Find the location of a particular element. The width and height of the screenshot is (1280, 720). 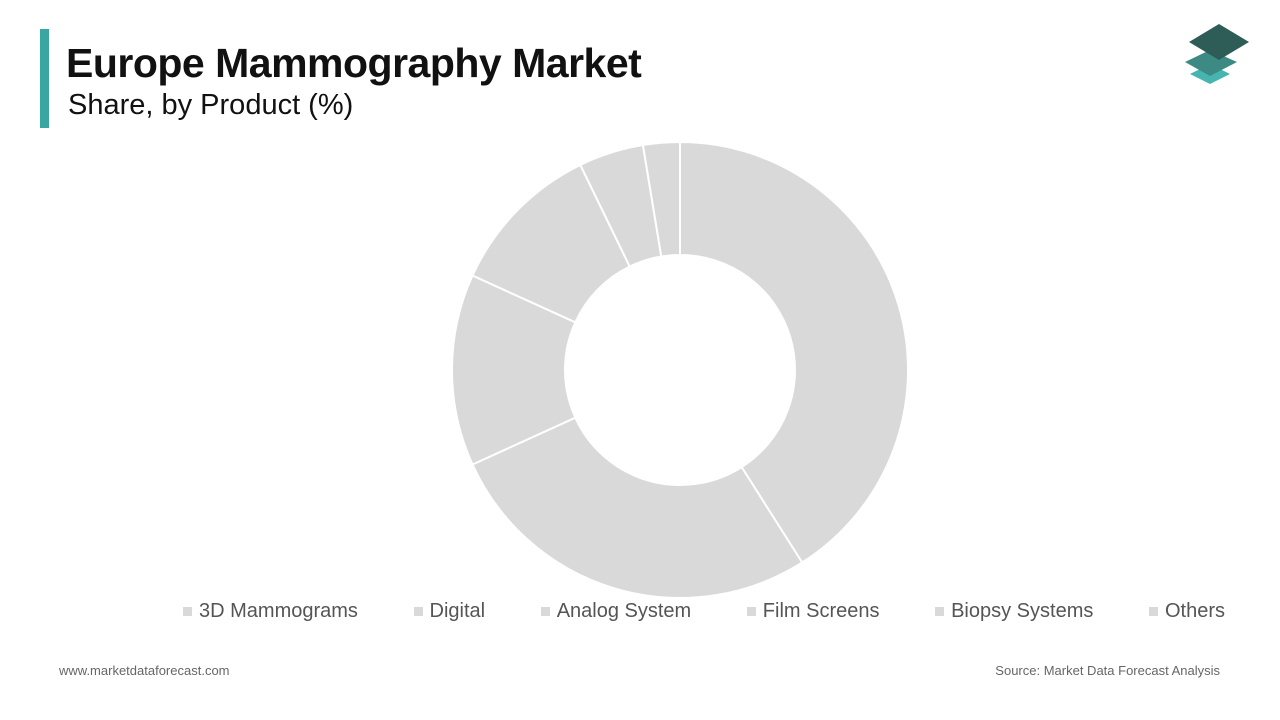

legend-label: Film Screens is located at coordinates (821, 611).